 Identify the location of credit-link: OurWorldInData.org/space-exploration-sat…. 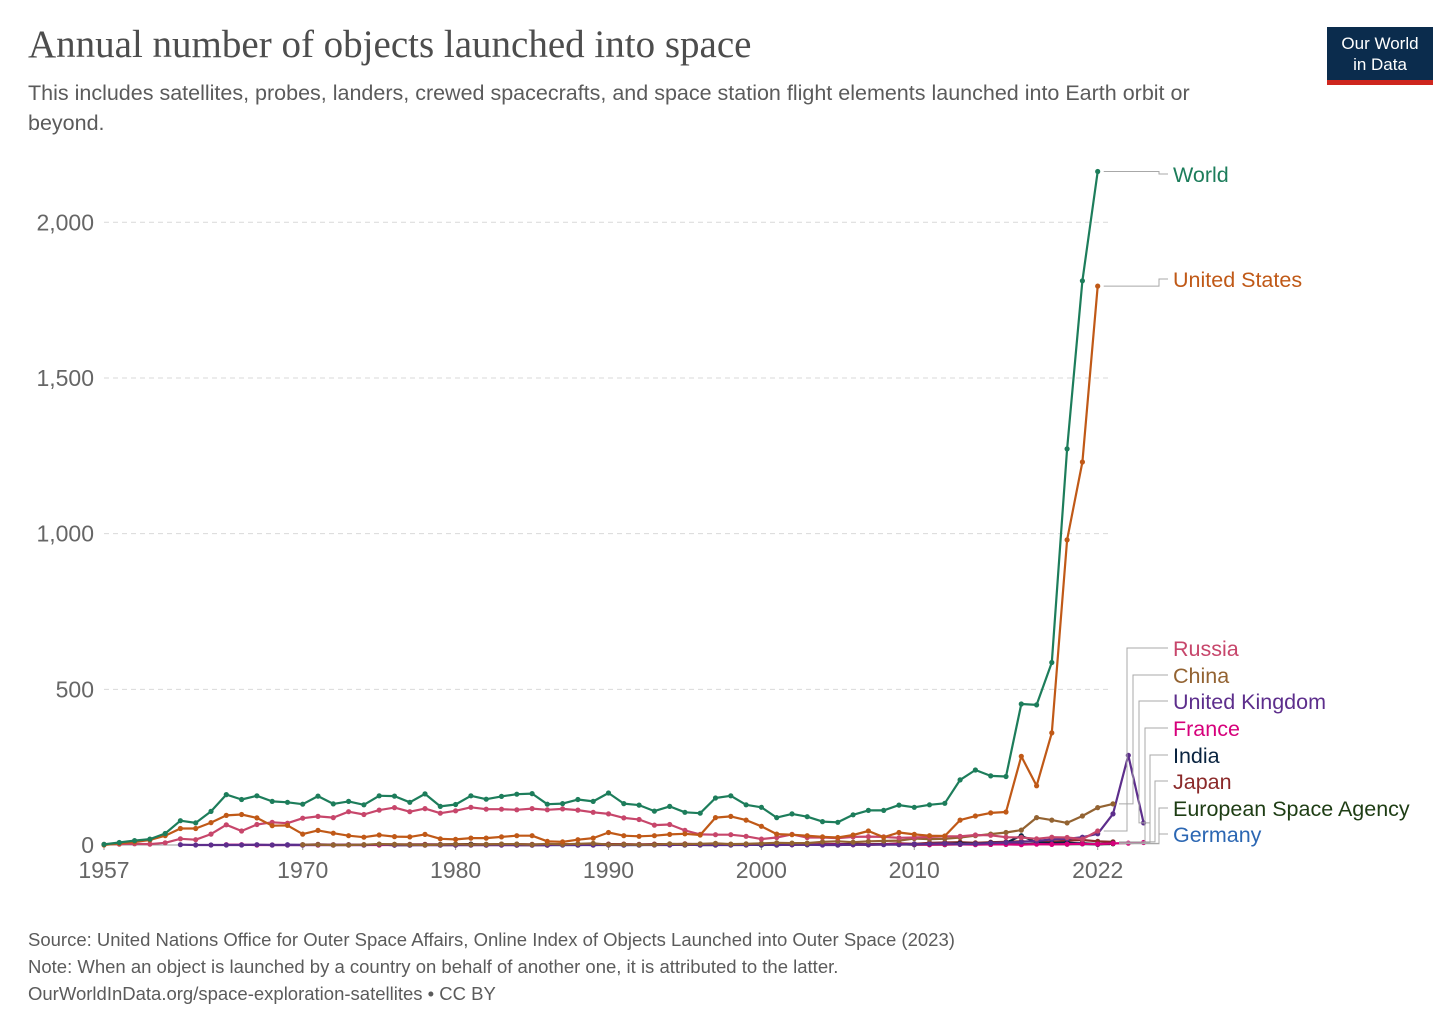
(262, 993).